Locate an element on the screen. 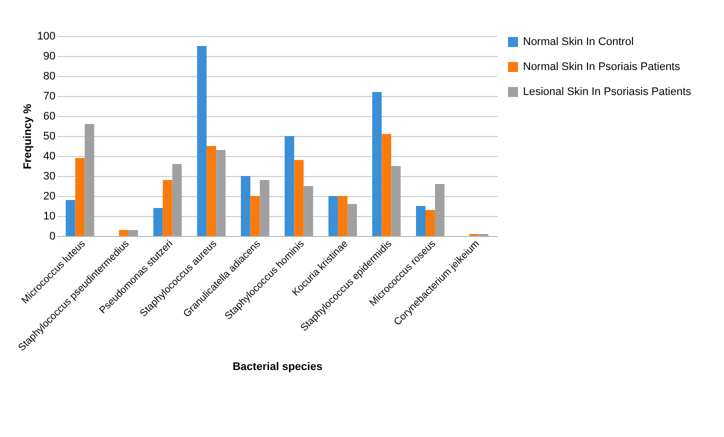 The image size is (724, 437). y-tick-label: 40 is located at coordinates (49, 156).